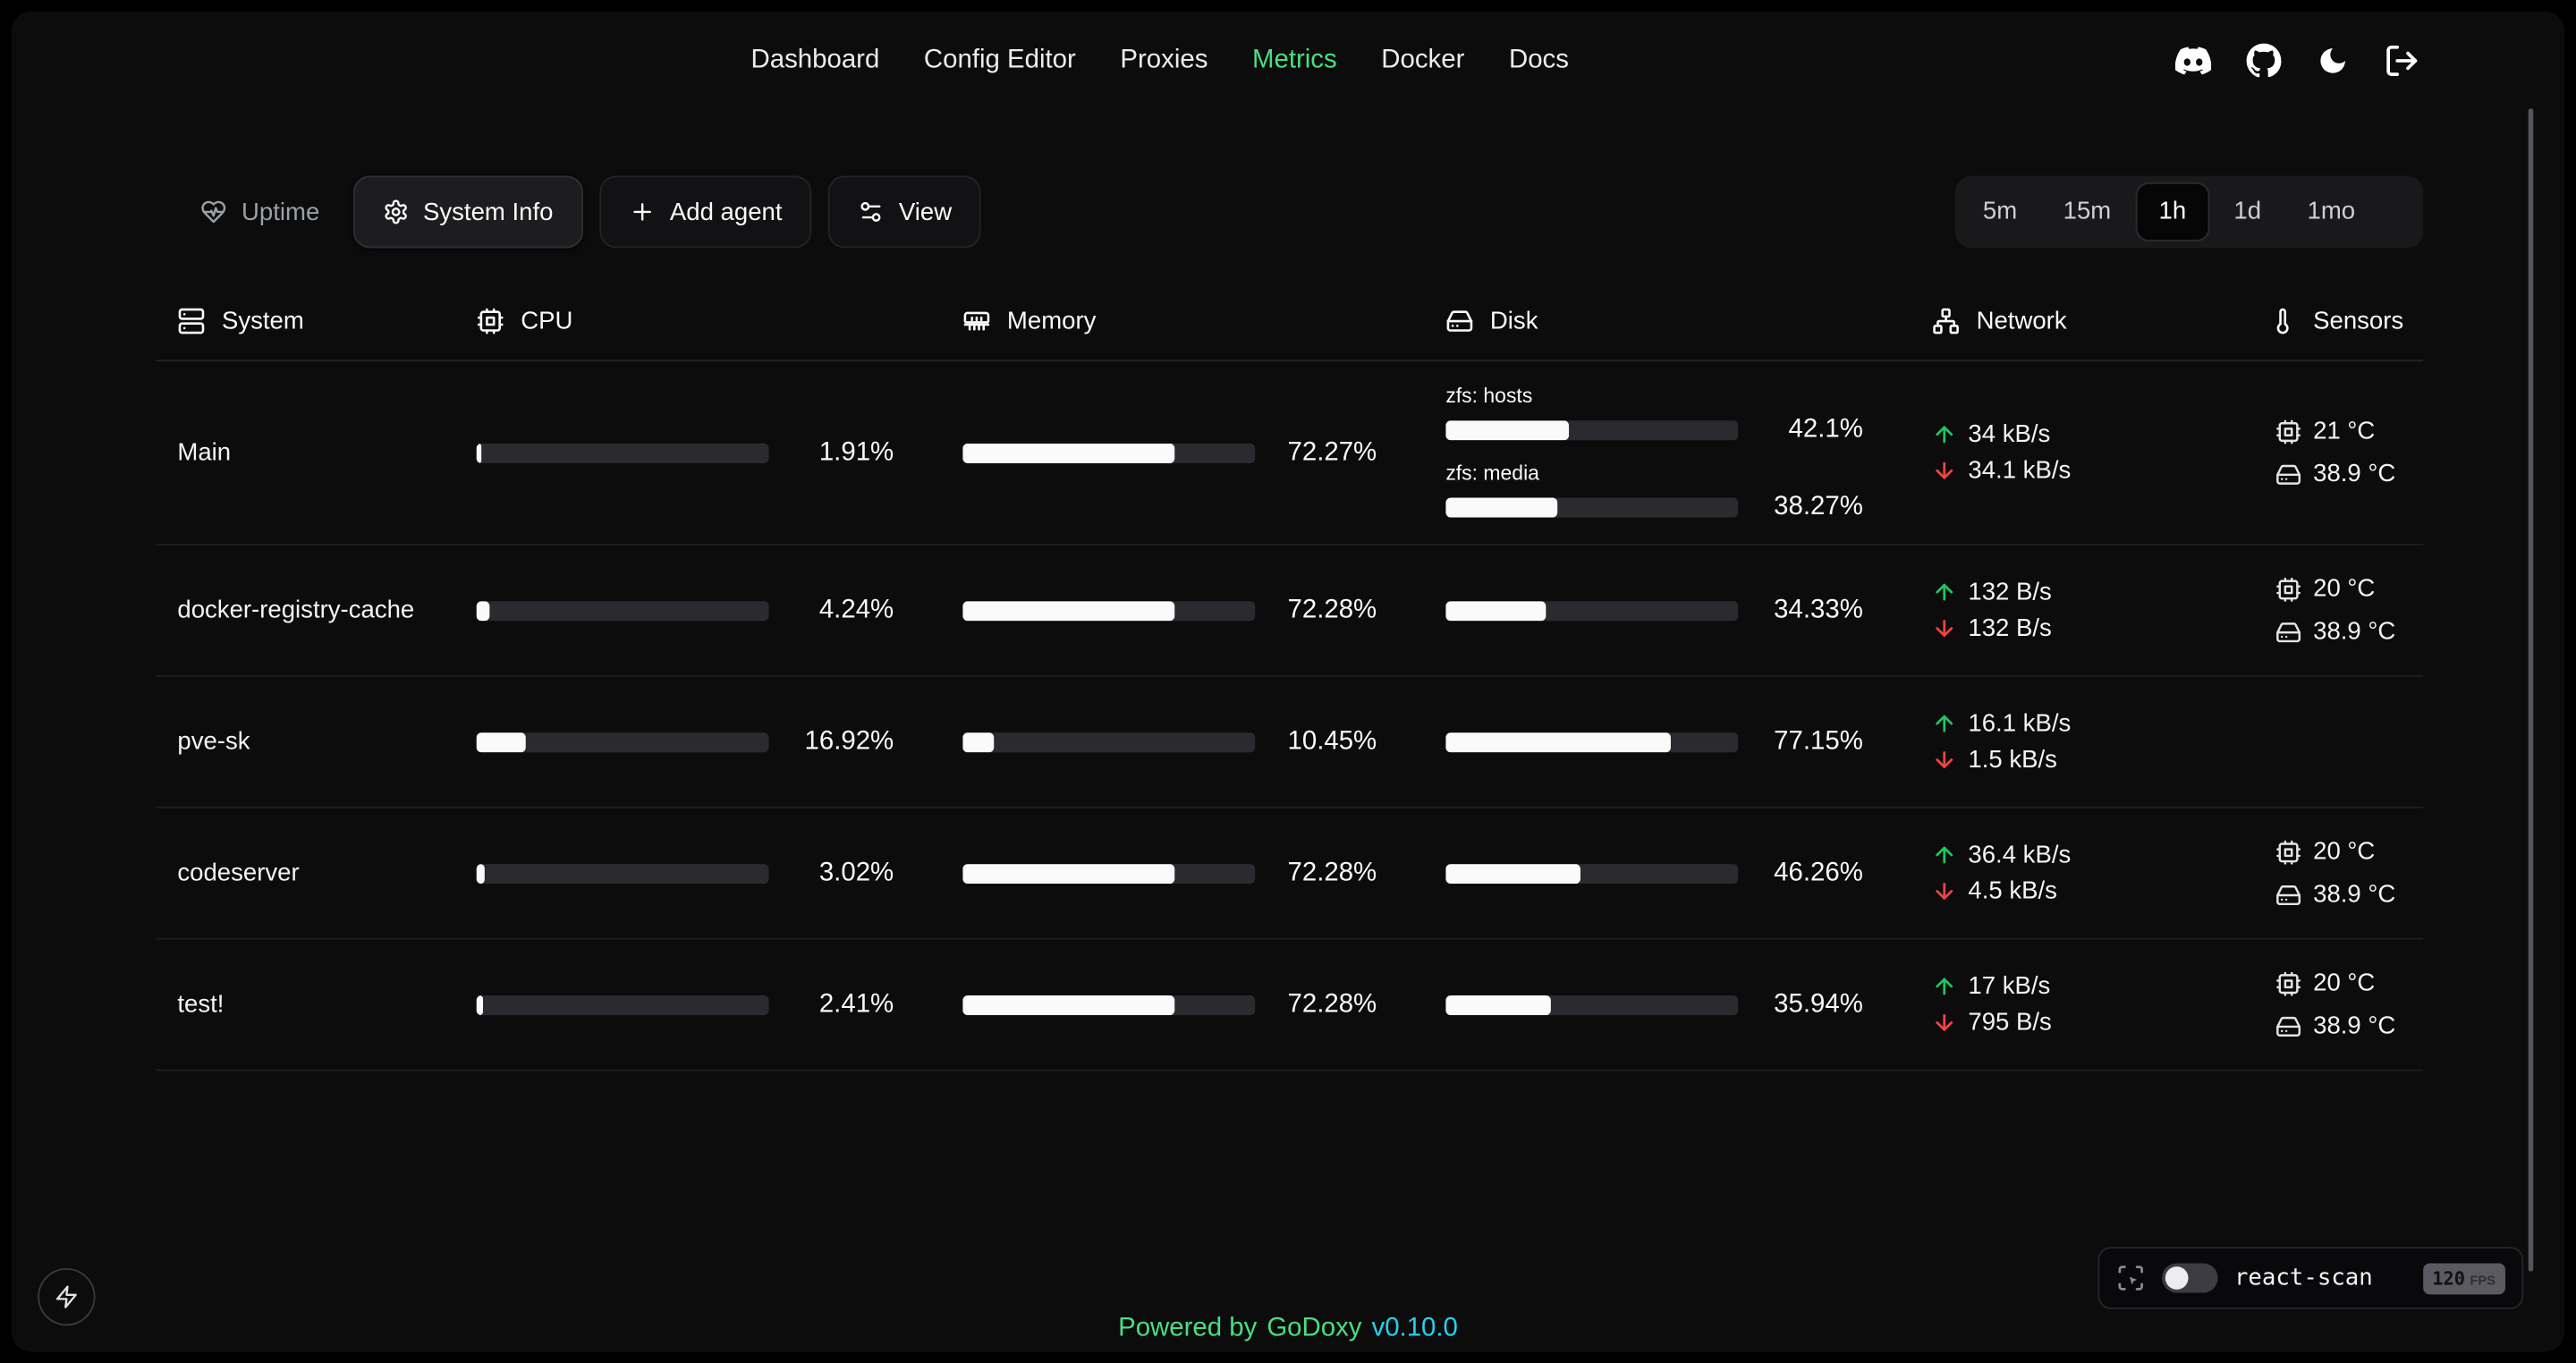 Image resolution: width=2576 pixels, height=1363 pixels. What do you see at coordinates (925, 212) in the screenshot?
I see `view-label: View` at bounding box center [925, 212].